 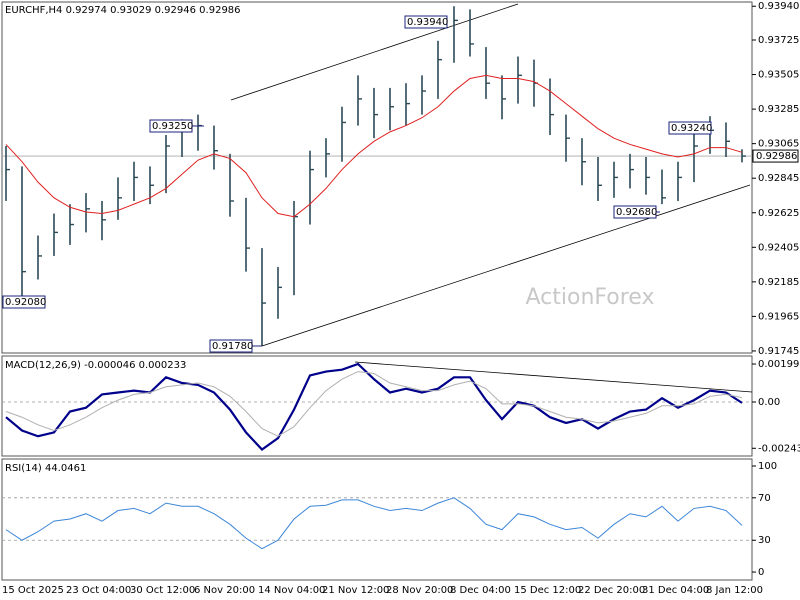 I want to click on y-tick-label: 0.92845, so click(x=778, y=178).